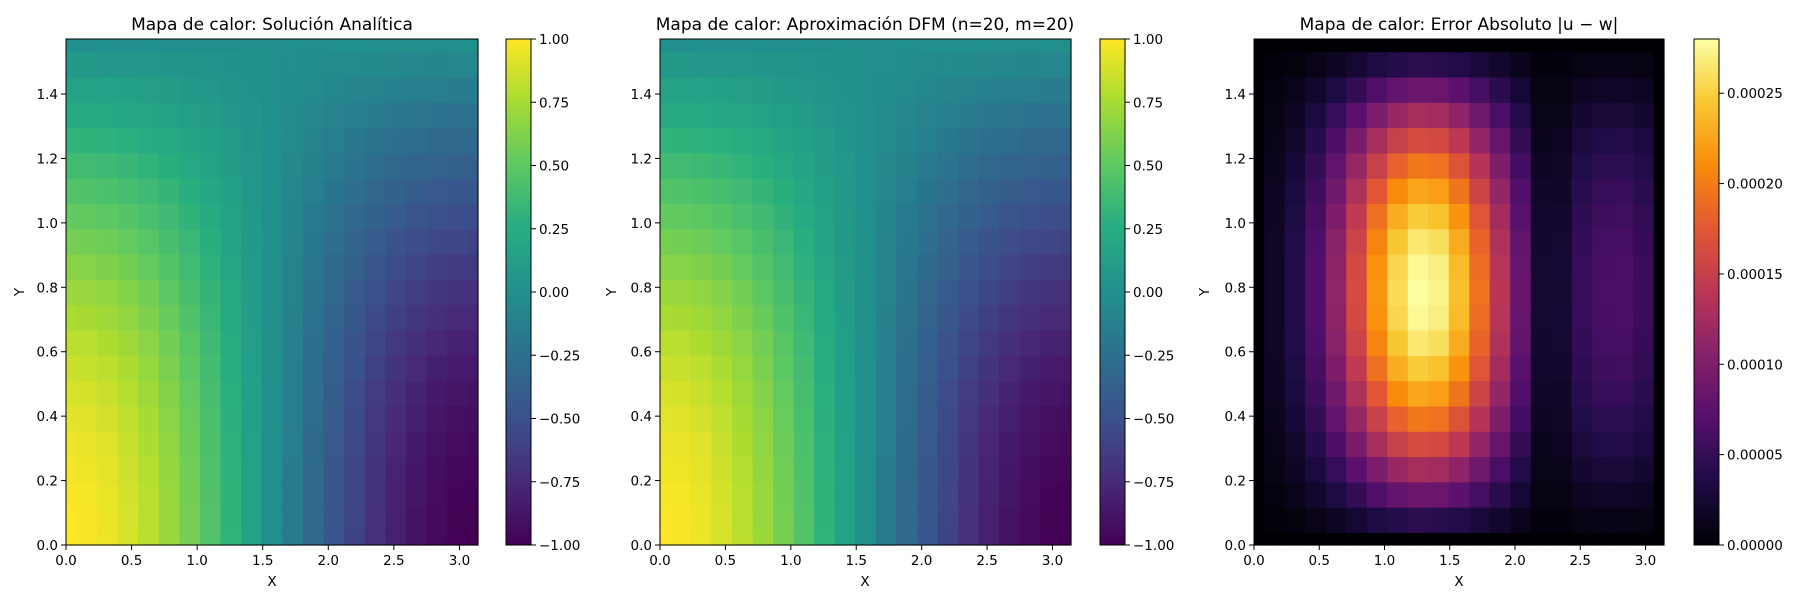  What do you see at coordinates (1449, 561) in the screenshot?
I see `x-tick-label: 1.5` at bounding box center [1449, 561].